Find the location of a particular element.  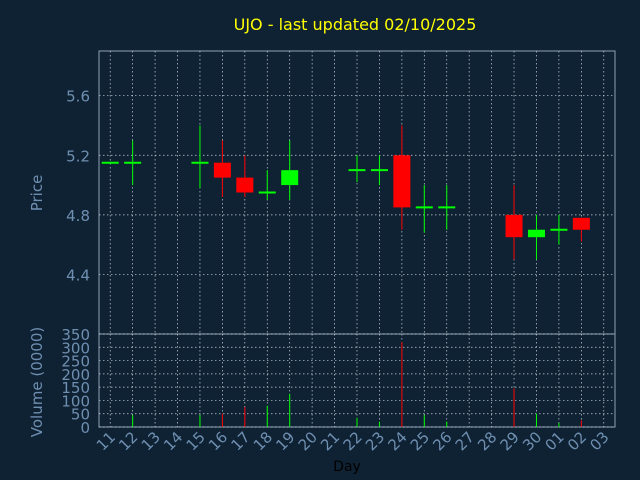

price-y-tick-labels: 4.4 4.8 5.2 5.6 is located at coordinates (78, 186).